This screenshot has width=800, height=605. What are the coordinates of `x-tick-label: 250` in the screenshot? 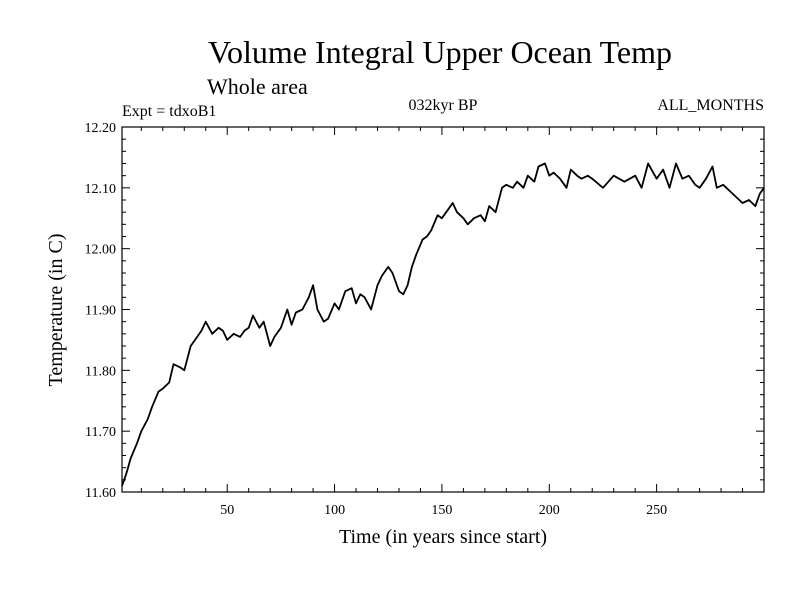 It's located at (656, 510).